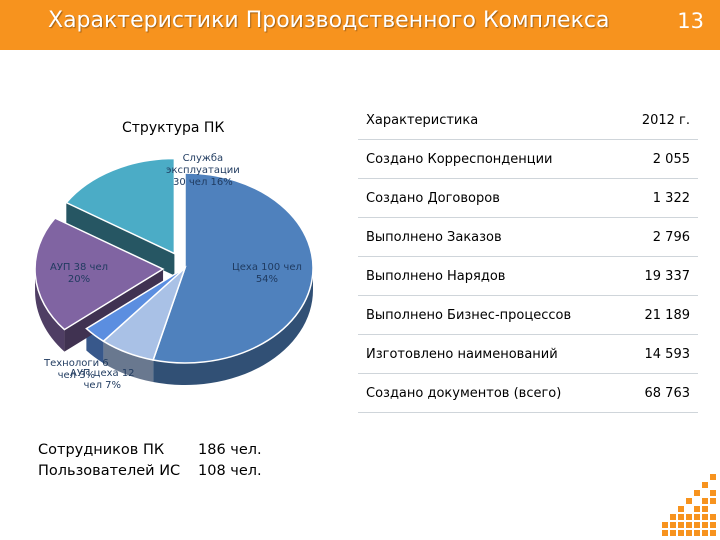  Describe the element at coordinates (689, 505) in the screenshot. I see `orange-dots-decoration` at that location.